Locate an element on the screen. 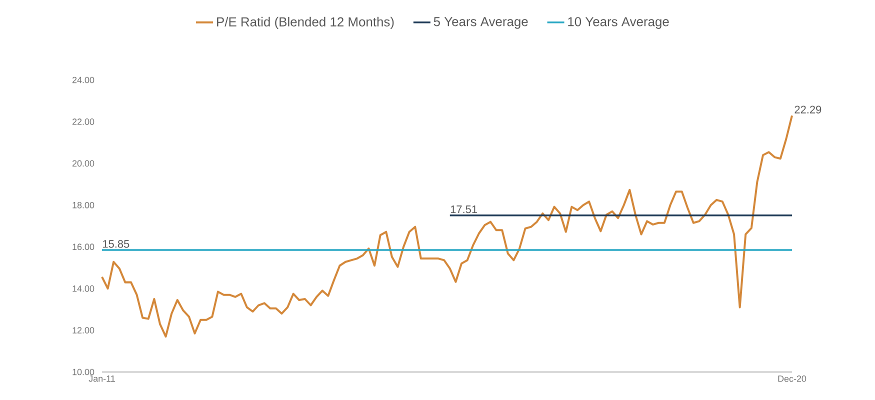  y-tick-label: 16.00 is located at coordinates (83, 247).